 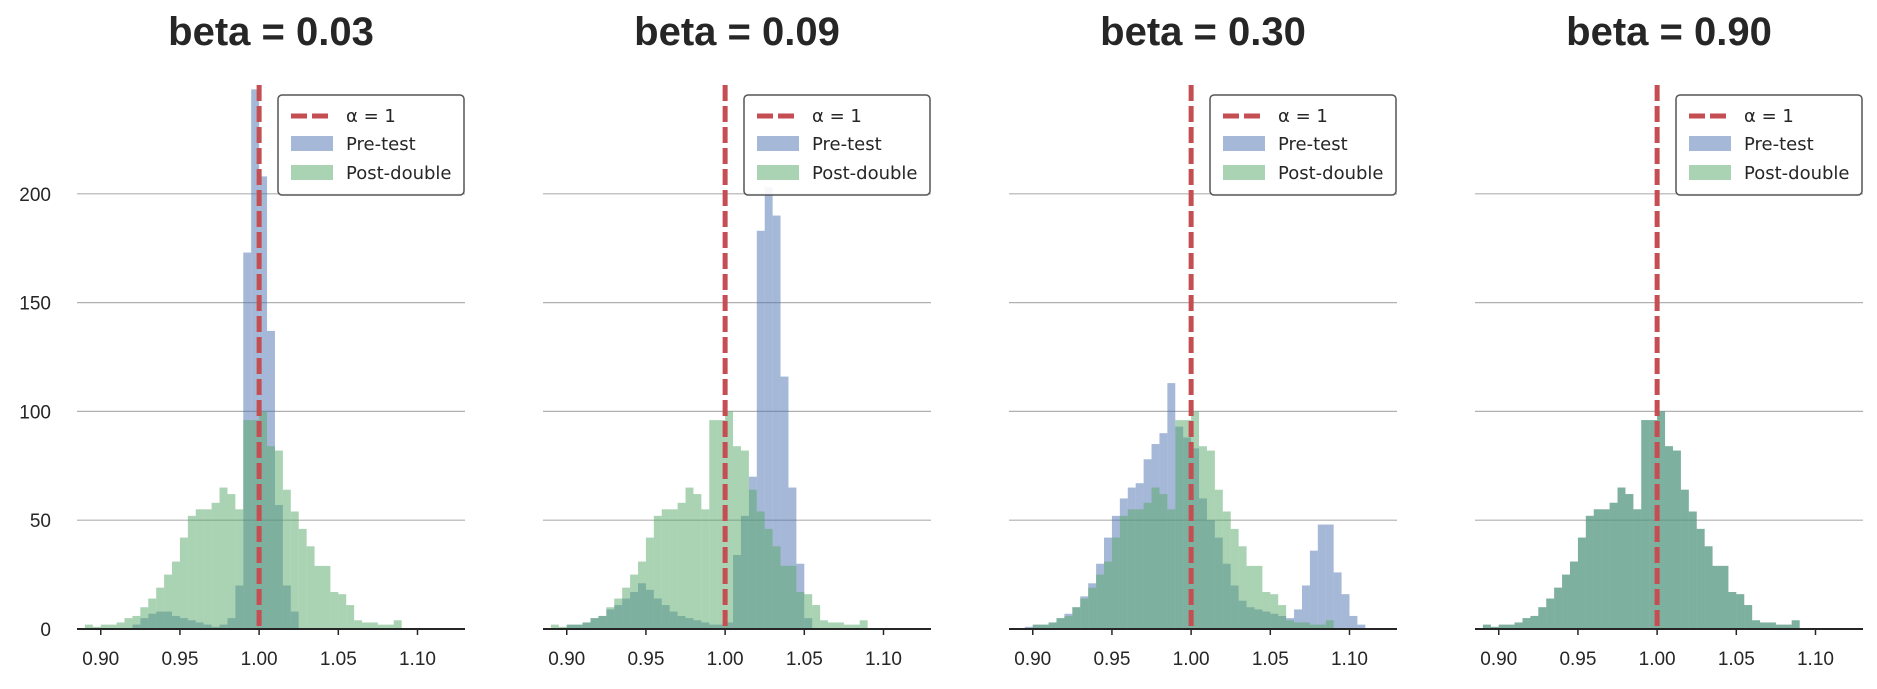 What do you see at coordinates (312, 172) in the screenshot?
I see `legend-swatch-post-double` at bounding box center [312, 172].